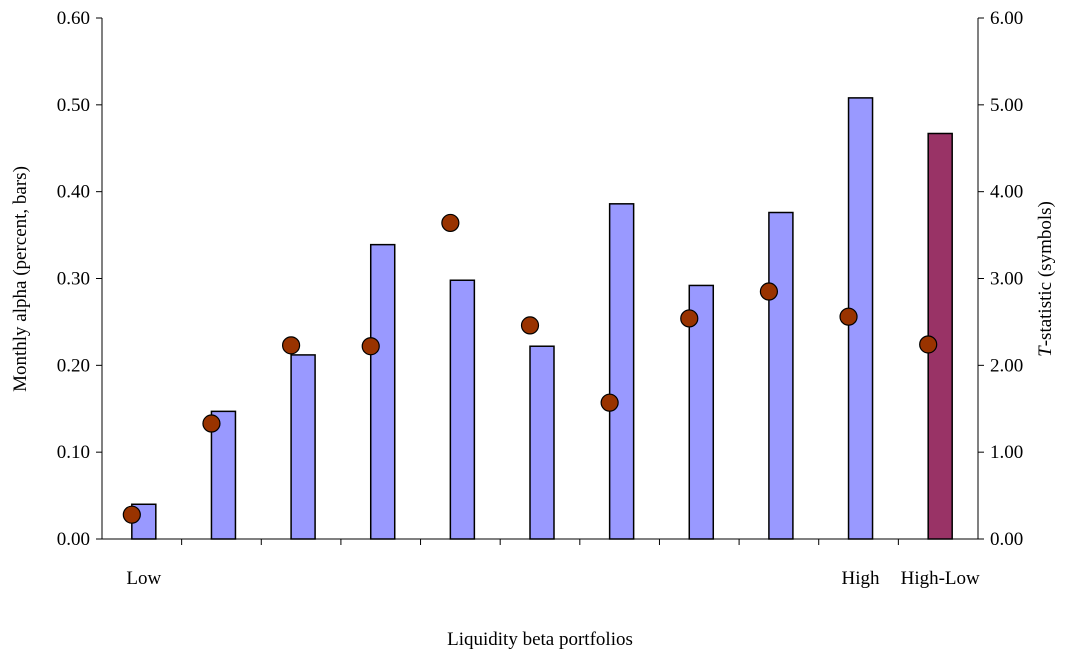 The width and height of the screenshot is (1068, 656). Describe the element at coordinates (1006, 105) in the screenshot. I see `y2-tick-label: 5.00` at that location.